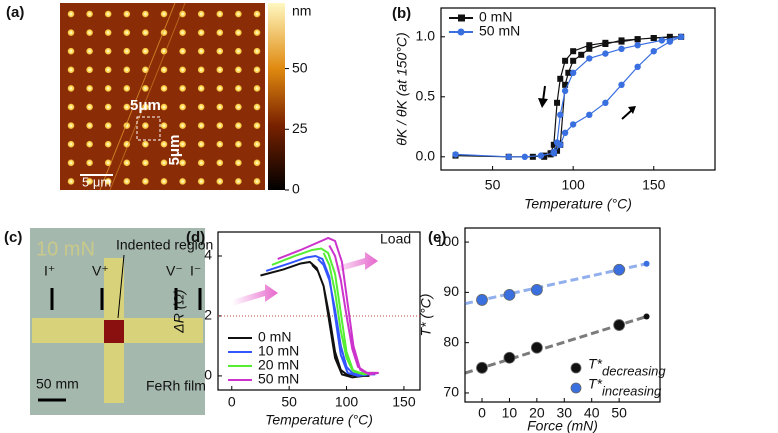 This screenshot has width=778, height=433. Describe the element at coordinates (654, 185) in the screenshot. I see `x-tick-label: 150` at that location.